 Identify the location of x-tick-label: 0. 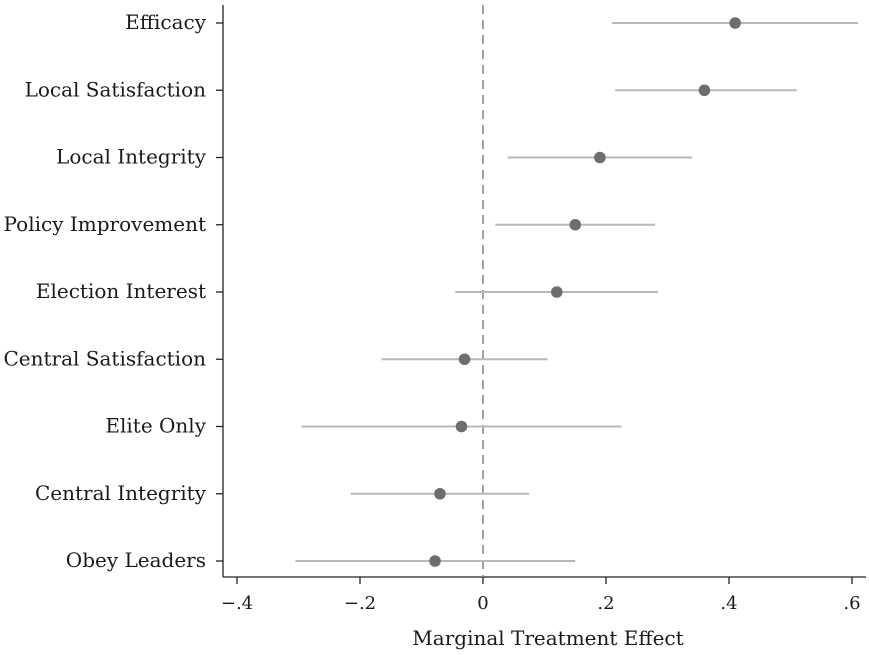
(482, 603).